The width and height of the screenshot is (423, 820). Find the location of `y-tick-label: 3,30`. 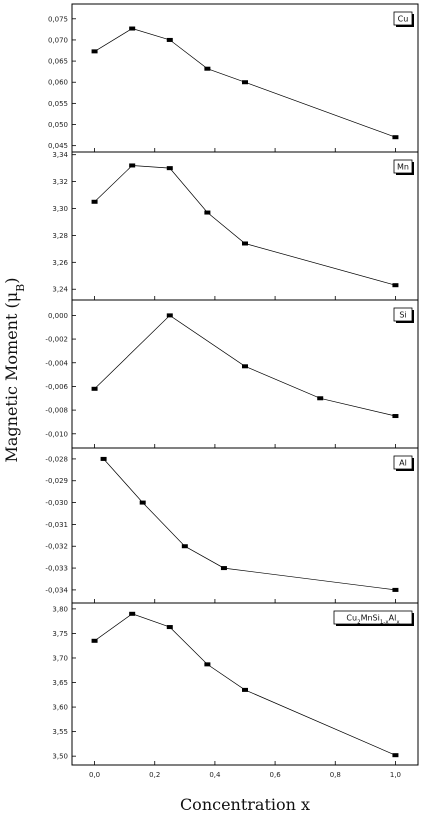

y-tick-label: 3,30 is located at coordinates (60, 209).